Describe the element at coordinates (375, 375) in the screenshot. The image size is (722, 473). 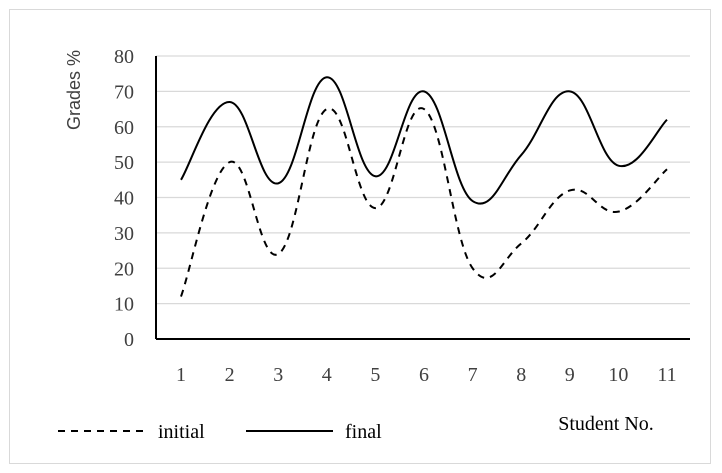
I see `x-tick-label: 5` at that location.